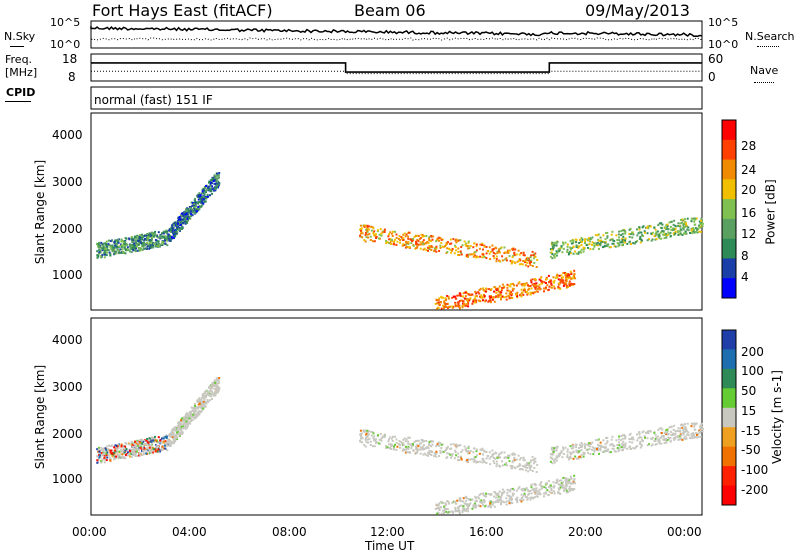 The height and width of the screenshot is (554, 800). What do you see at coordinates (729, 417) in the screenshot?
I see `colorbar-frame` at bounding box center [729, 417].